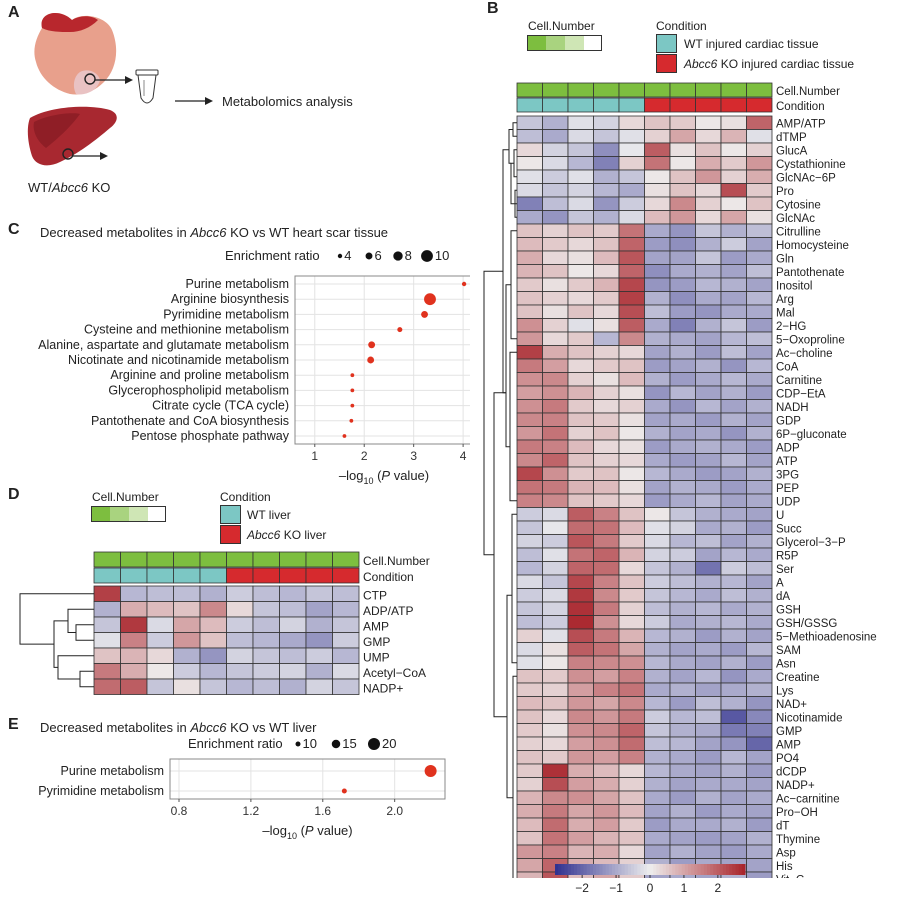  I want to click on row-label: Thymine, so click(798, 840).